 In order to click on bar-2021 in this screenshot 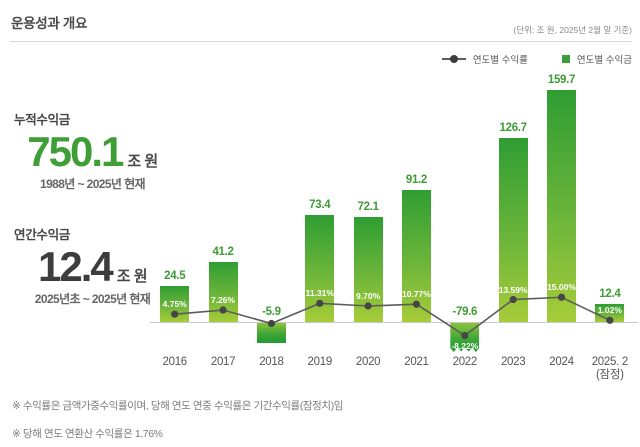, I will do `click(416, 255)`.